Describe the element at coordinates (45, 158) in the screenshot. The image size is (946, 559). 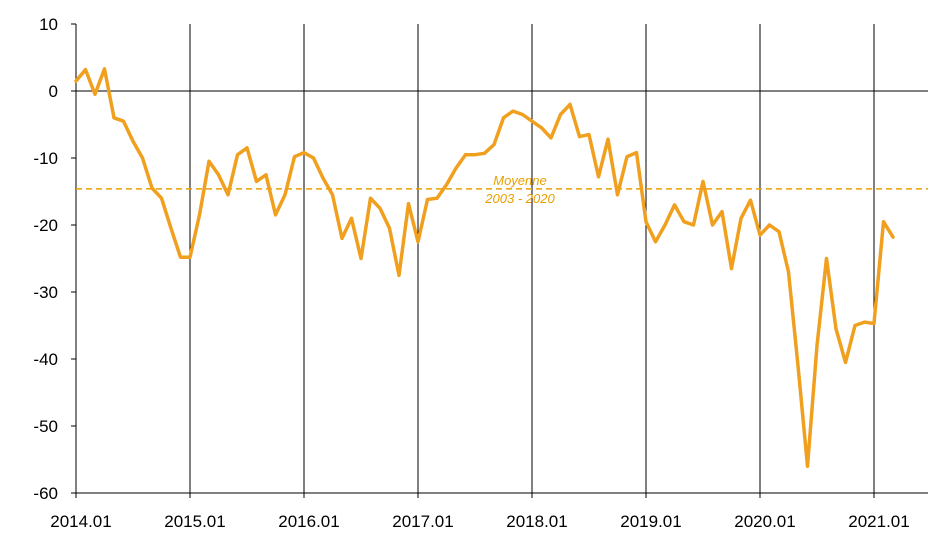
I see `y-tick-label: -10` at that location.